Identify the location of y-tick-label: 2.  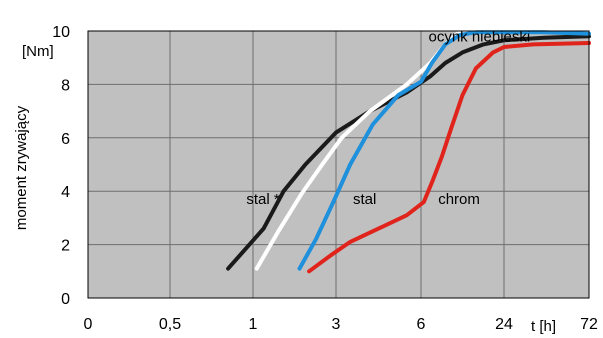
(65, 246).